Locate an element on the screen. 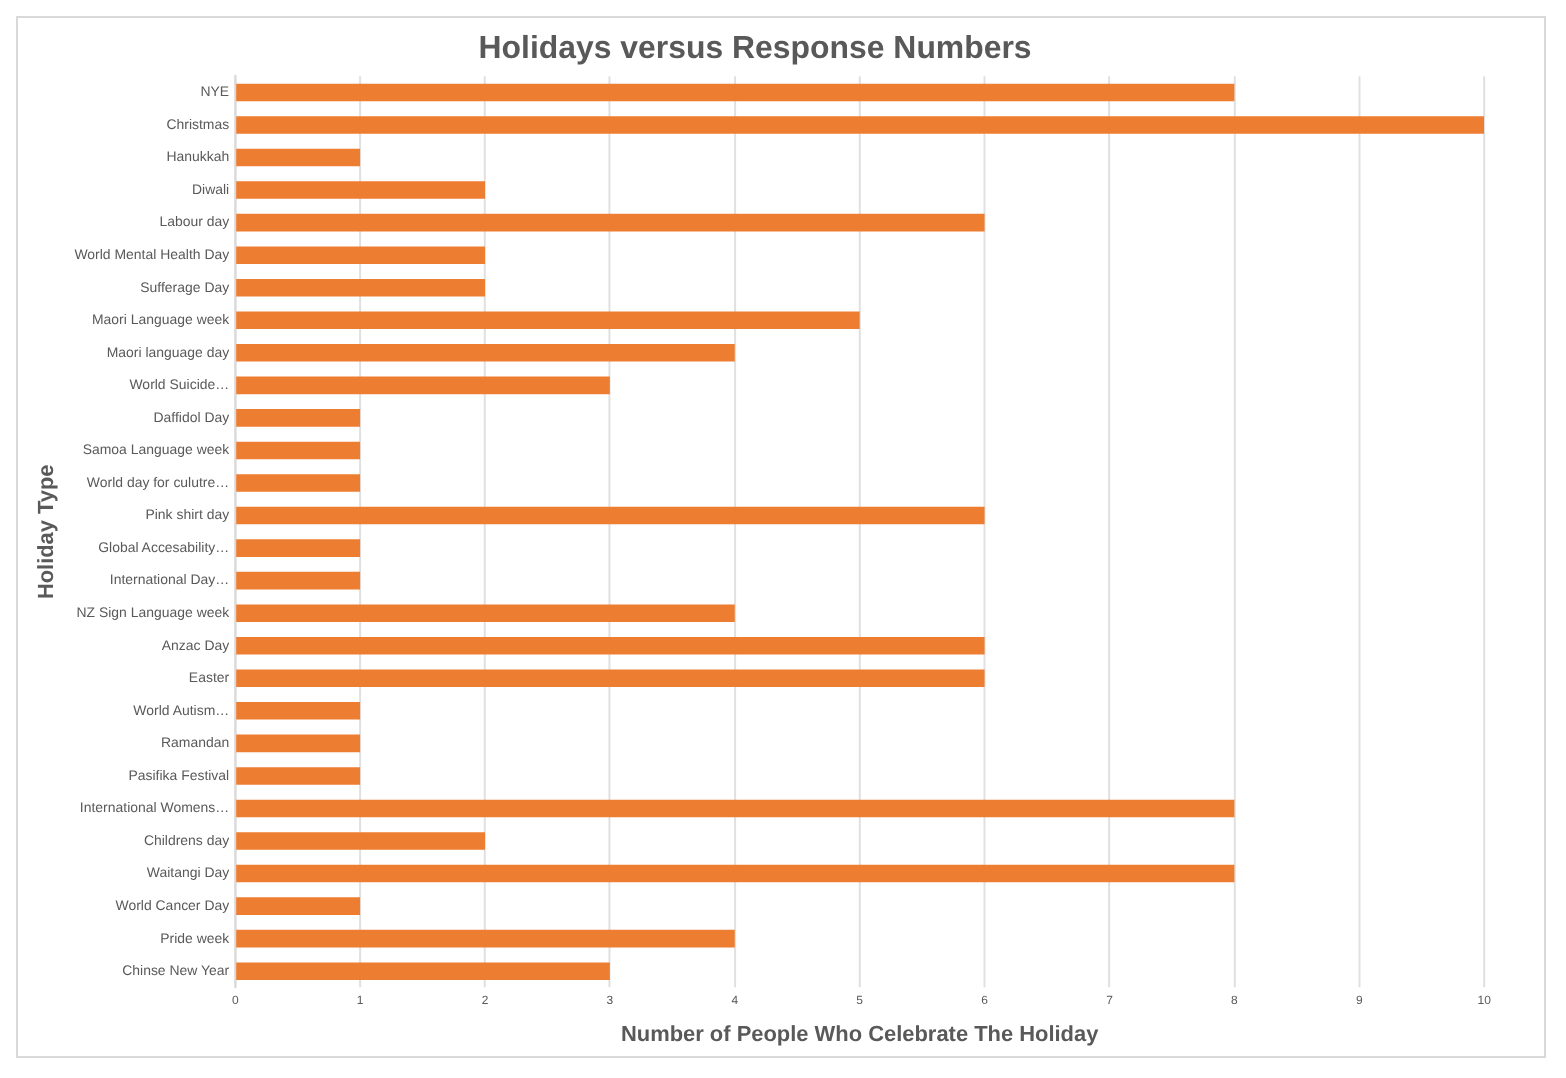 The image size is (1566, 1078). y-axis-title: Holiday Type is located at coordinates (47, 532).